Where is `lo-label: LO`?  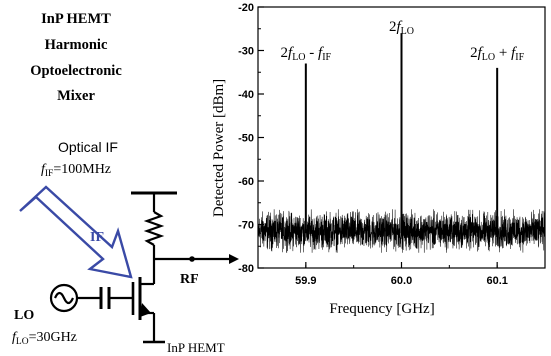
lo-label: LO is located at coordinates (24, 315).